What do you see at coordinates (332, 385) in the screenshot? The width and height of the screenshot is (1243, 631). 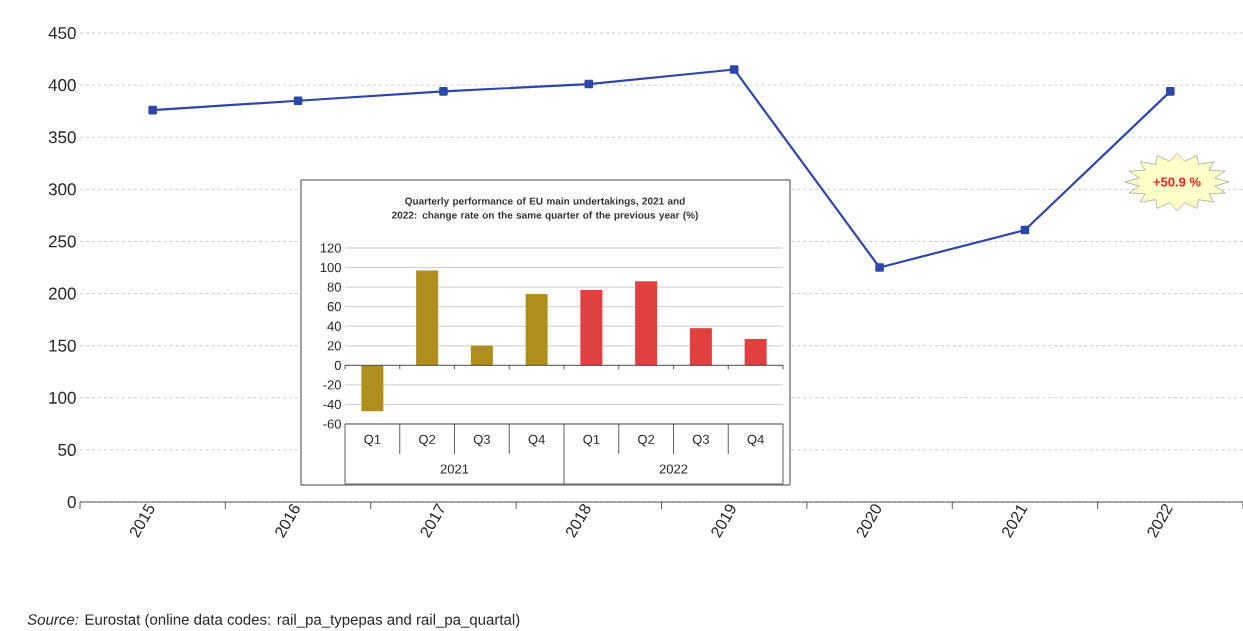 I see `y-tick-label: -20` at bounding box center [332, 385].